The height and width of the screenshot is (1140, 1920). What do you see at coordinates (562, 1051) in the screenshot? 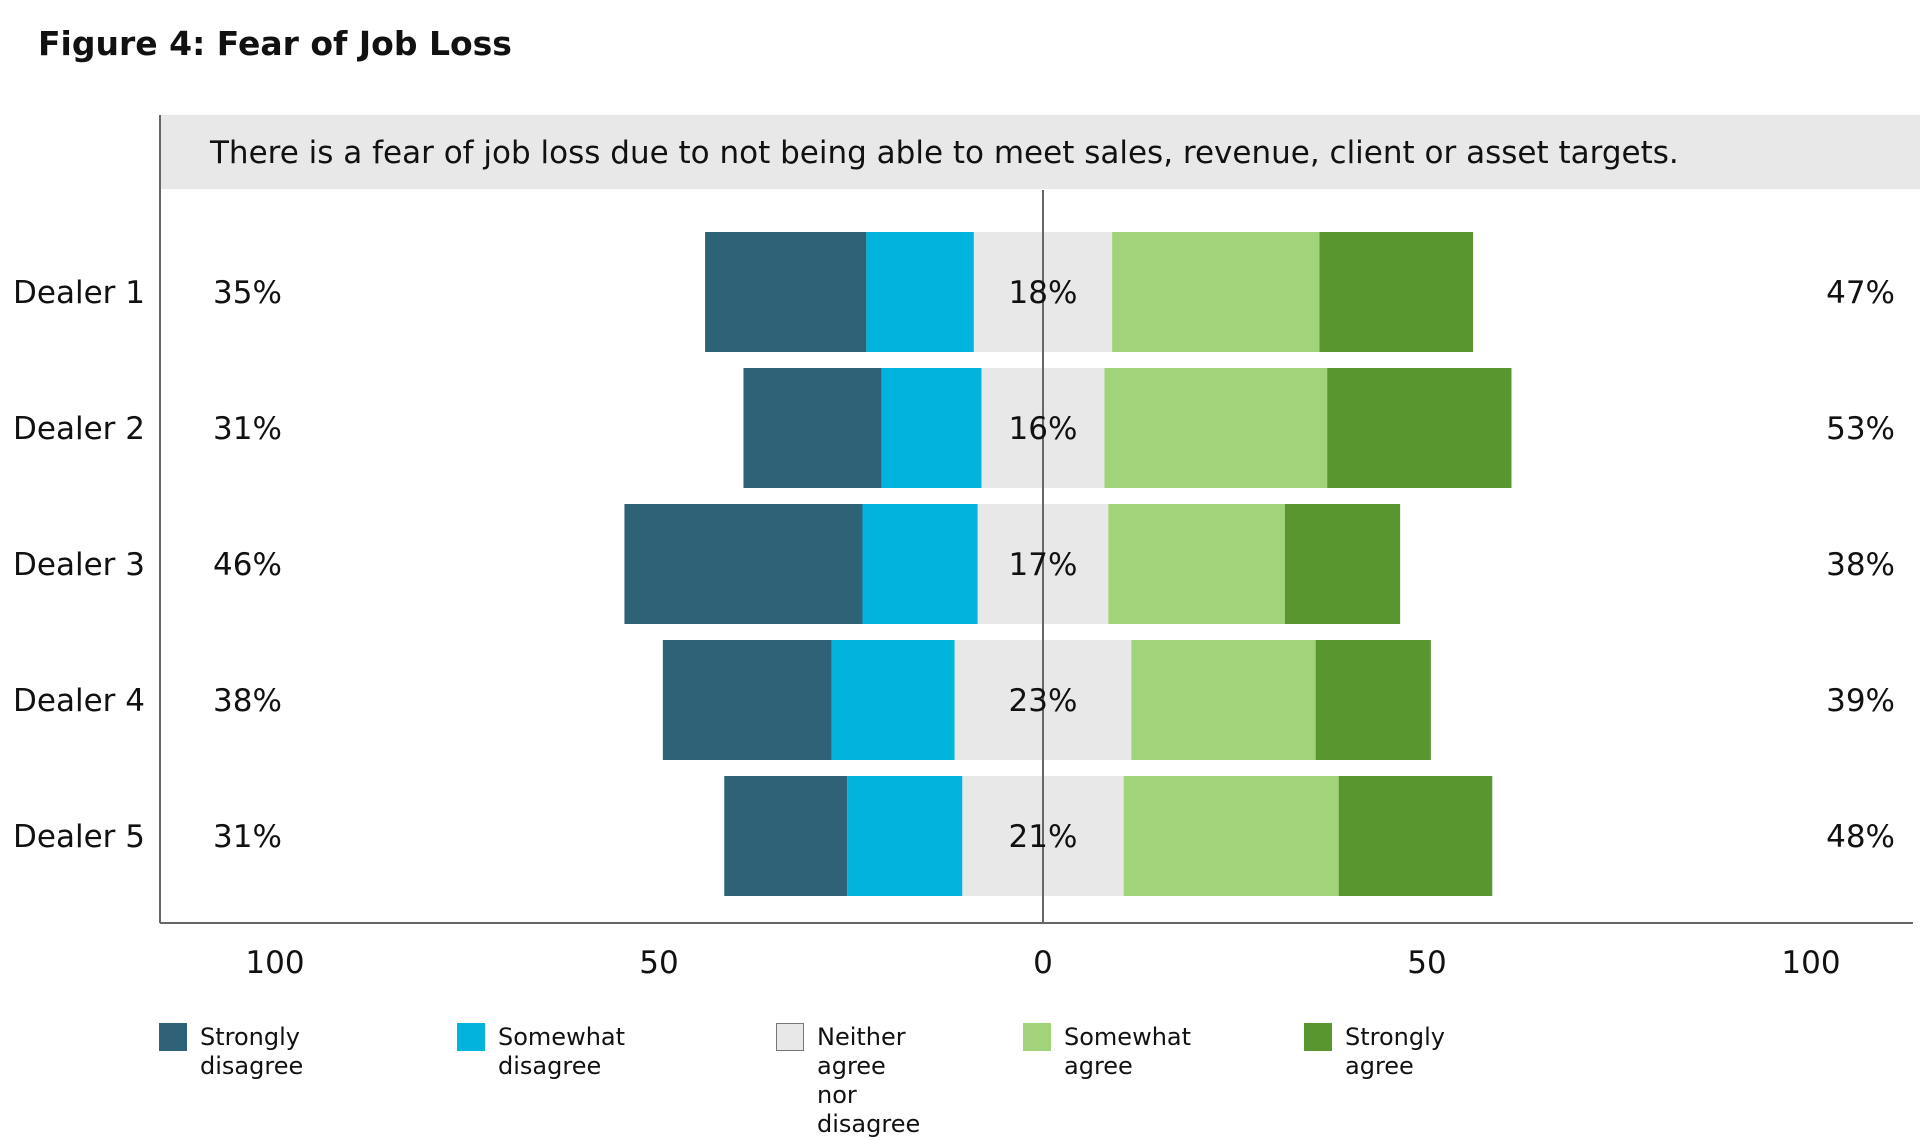
I see `legend-label: Somewhat disagree` at bounding box center [562, 1051].